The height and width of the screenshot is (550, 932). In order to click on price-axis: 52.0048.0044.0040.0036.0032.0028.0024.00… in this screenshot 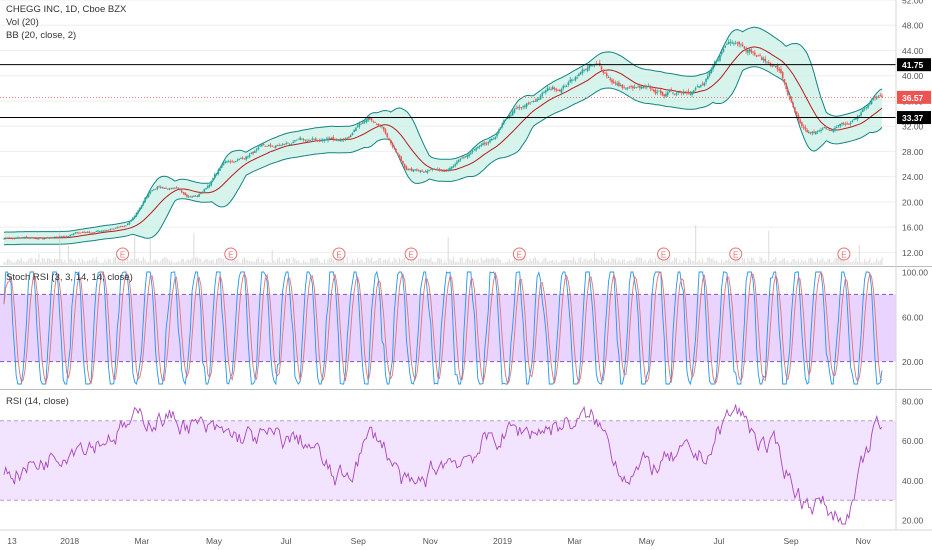, I will do `click(913, 265)`.